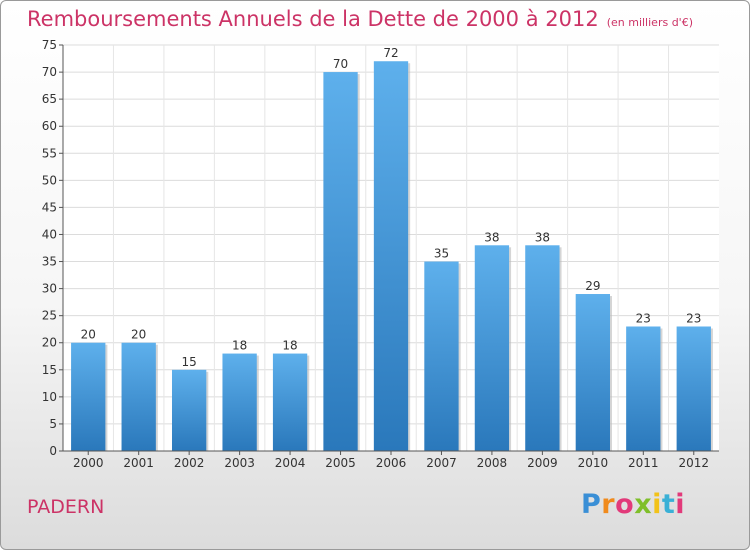 The width and height of the screenshot is (750, 550). What do you see at coordinates (138, 463) in the screenshot?
I see `x-tick-label: 2001` at bounding box center [138, 463].